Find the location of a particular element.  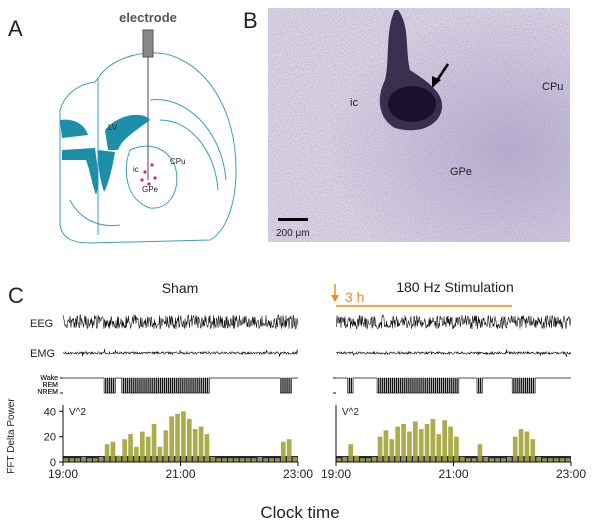

electrode-body is located at coordinates (148, 43).